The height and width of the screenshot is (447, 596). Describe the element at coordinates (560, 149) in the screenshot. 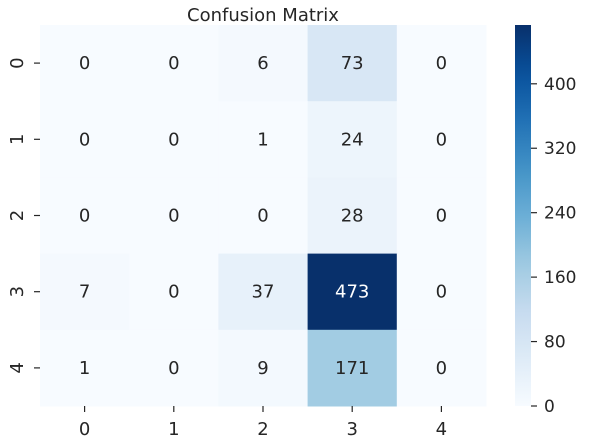

I see `colorbar-tick-label-4: 320` at that location.